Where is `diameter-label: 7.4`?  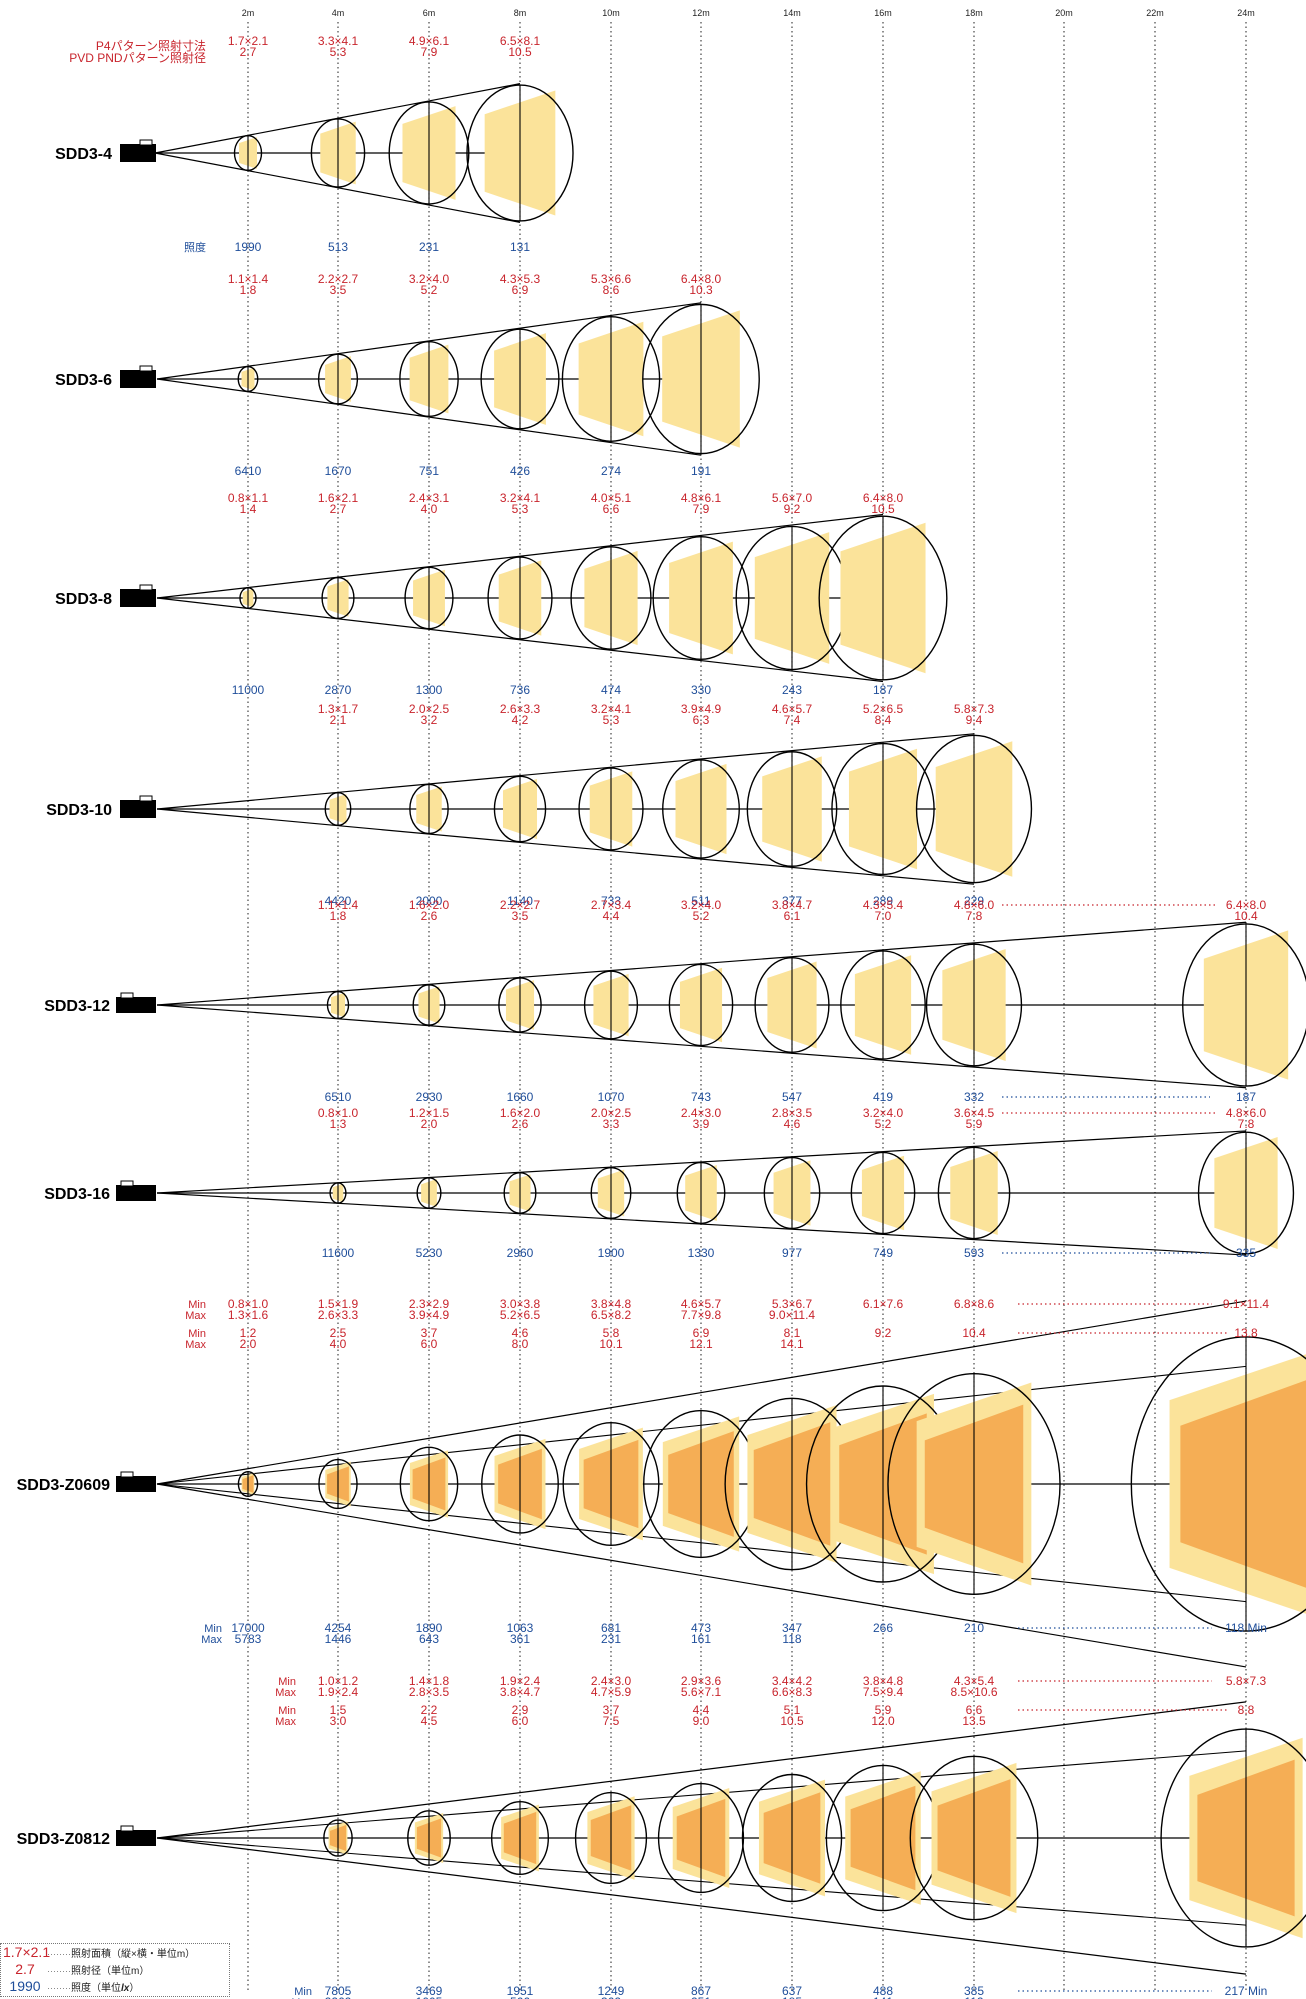
diameter-label: 7.4 is located at coordinates (792, 720).